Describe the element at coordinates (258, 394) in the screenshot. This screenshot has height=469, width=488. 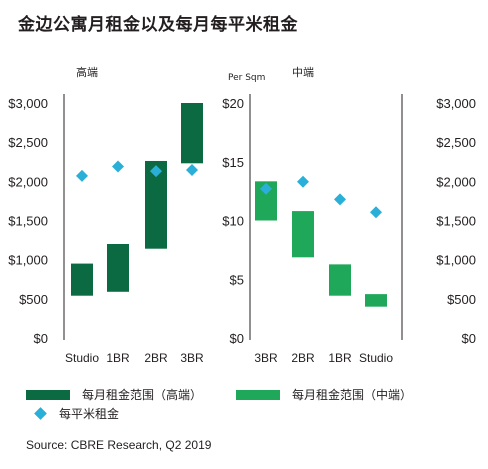
I see `legend-swatch-mid` at that location.